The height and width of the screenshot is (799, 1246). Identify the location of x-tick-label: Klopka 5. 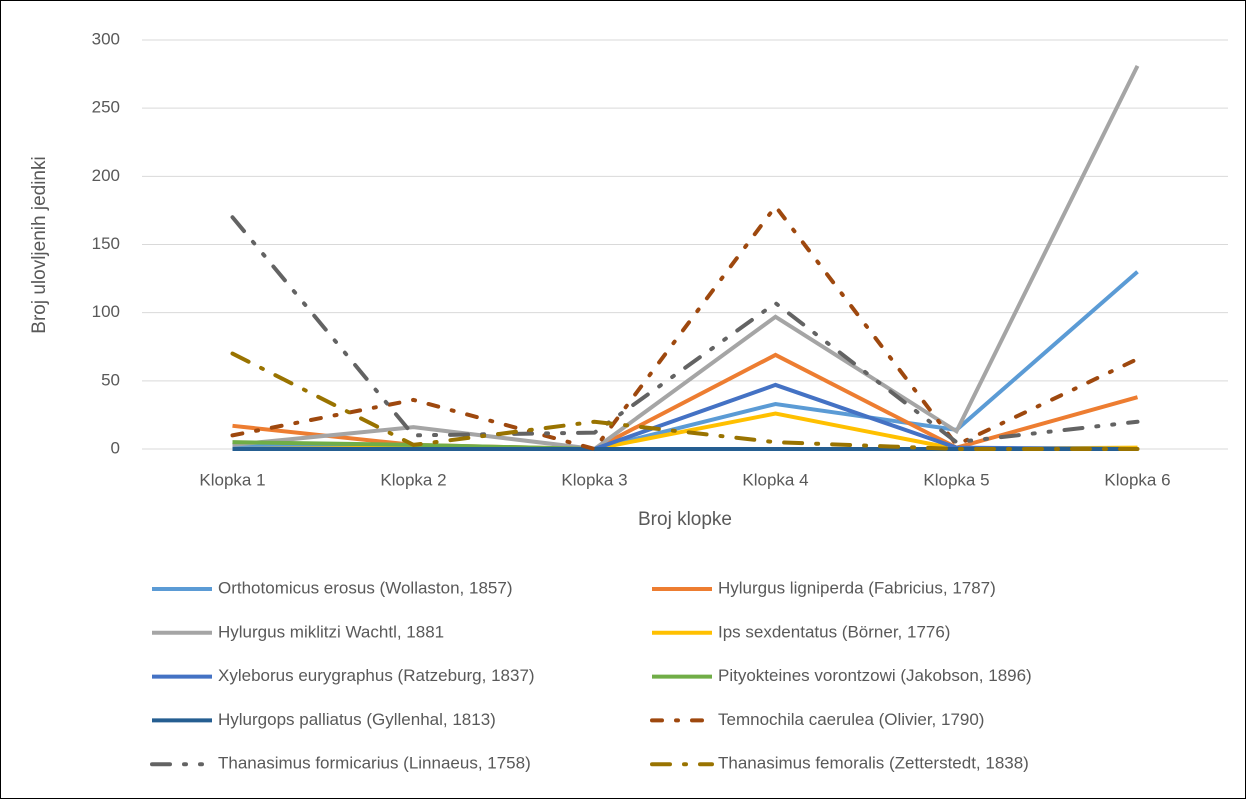
(956, 479).